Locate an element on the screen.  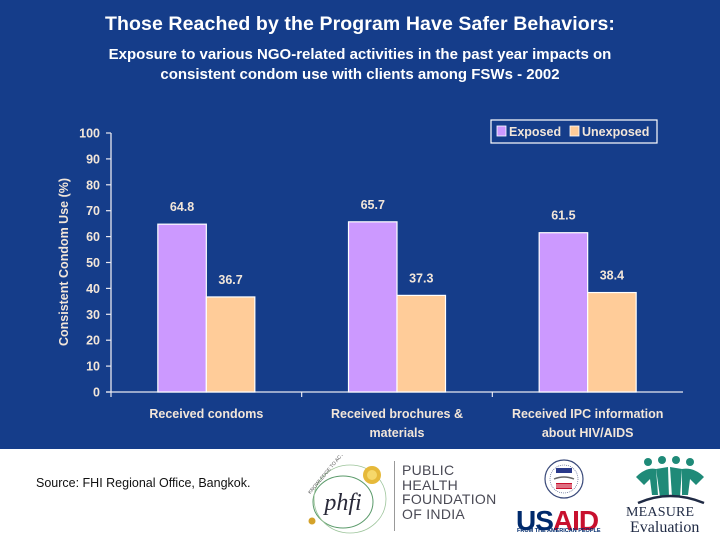
x-tick-label: Received condoms is located at coordinates (206, 414).